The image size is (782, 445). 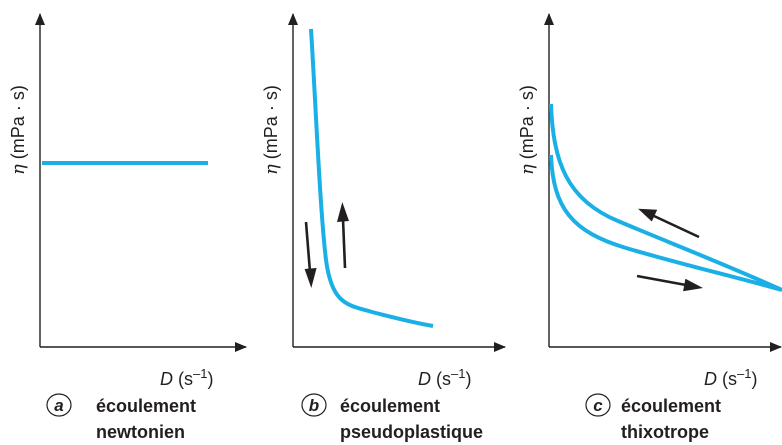 I want to click on panel-c-y-label: η (mPa · s), so click(x=527, y=130).